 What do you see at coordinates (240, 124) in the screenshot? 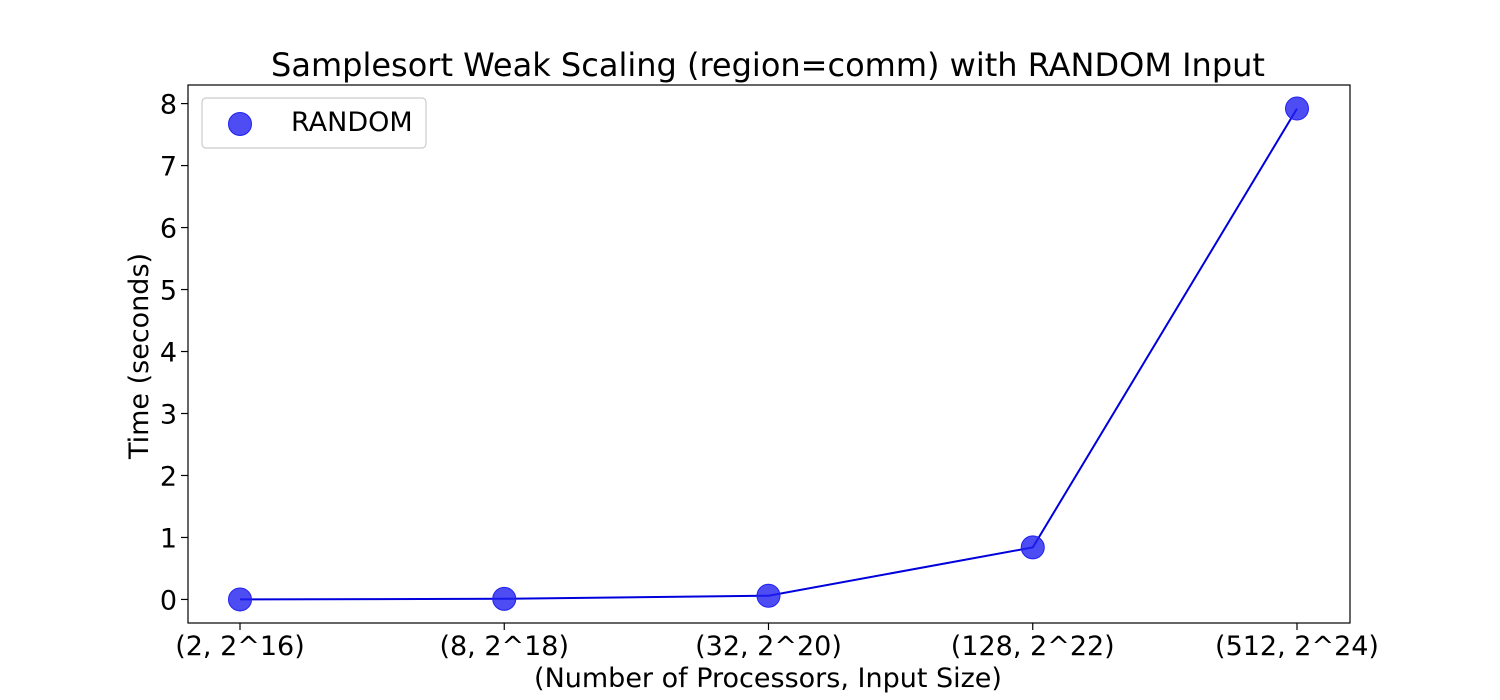
I see `legend-marker` at bounding box center [240, 124].